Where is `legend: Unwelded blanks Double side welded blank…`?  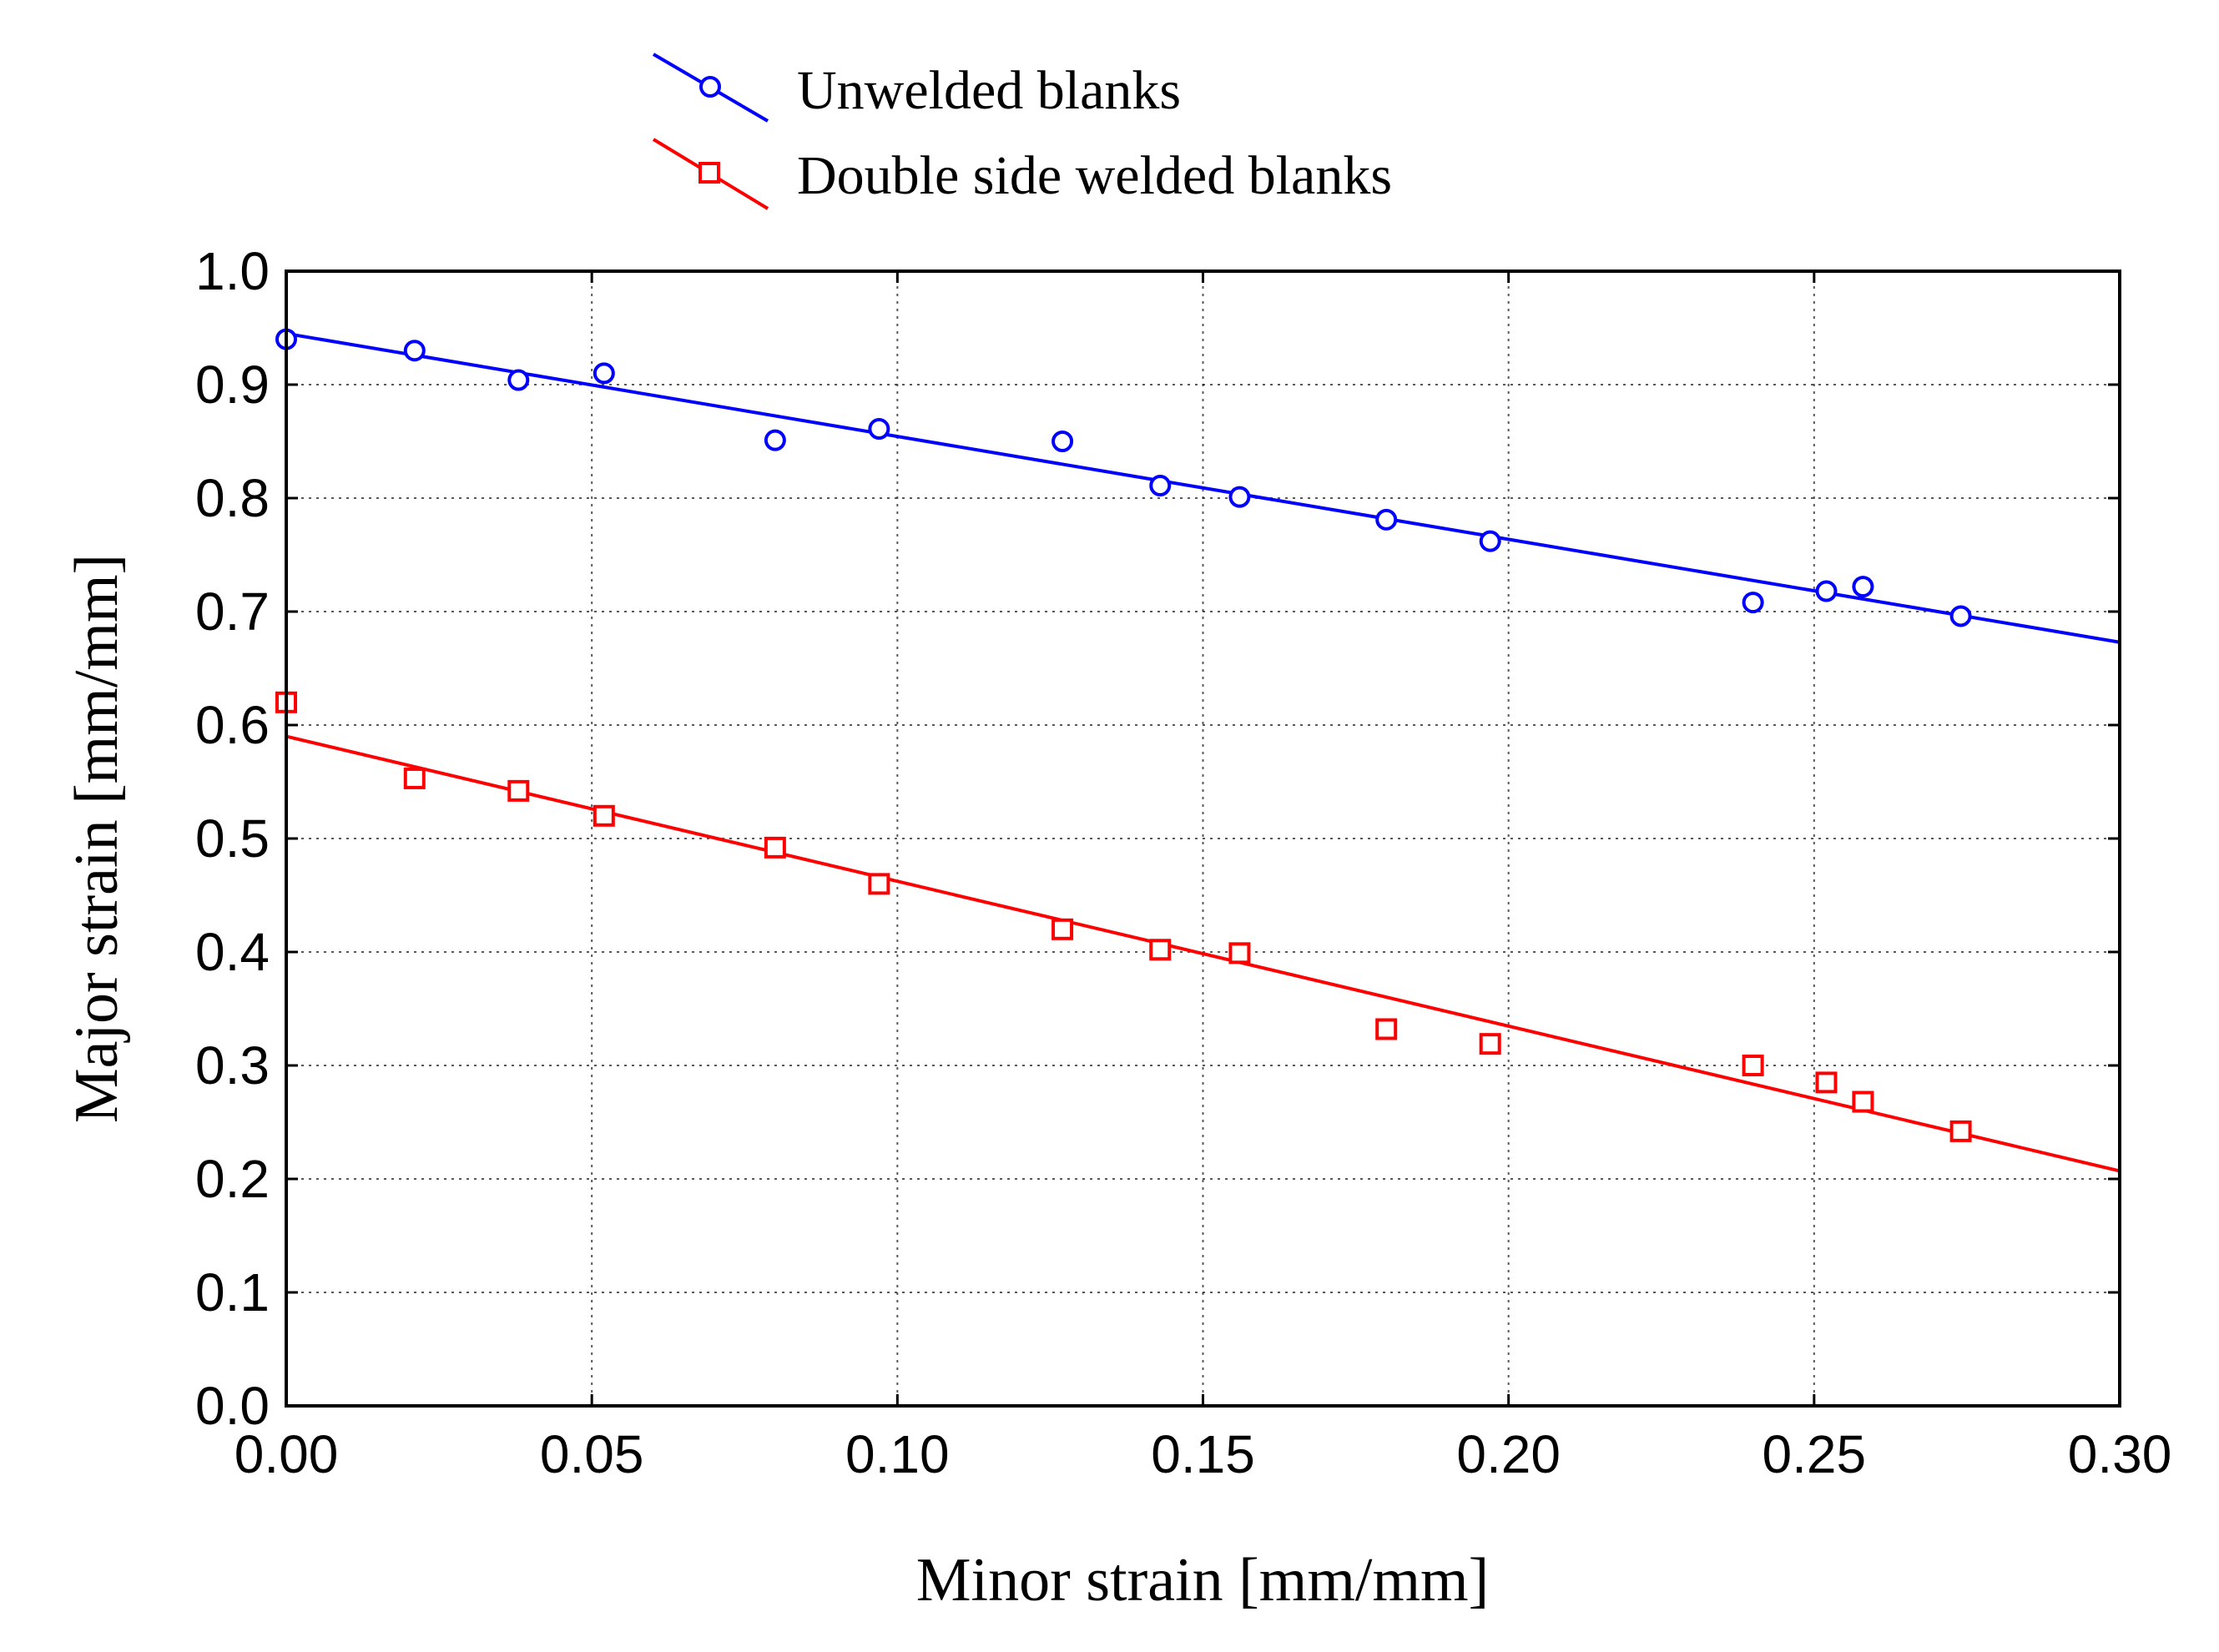 legend: Unwelded blanks Double side welded blank… is located at coordinates (1022, 131).